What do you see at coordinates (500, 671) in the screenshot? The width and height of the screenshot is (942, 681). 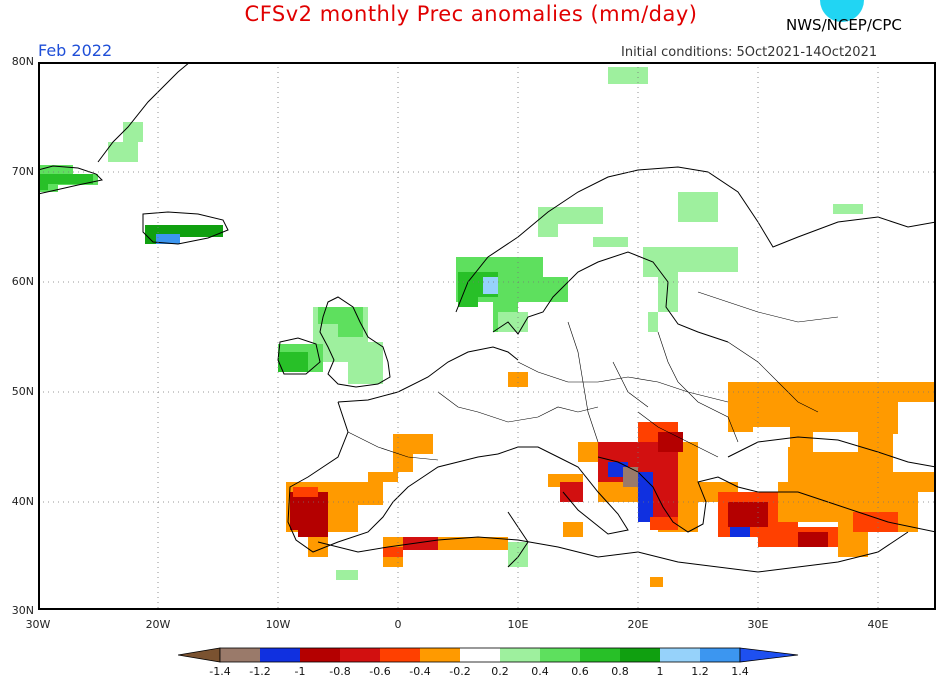 I see `colorbar-label: 0.2` at bounding box center [500, 671].